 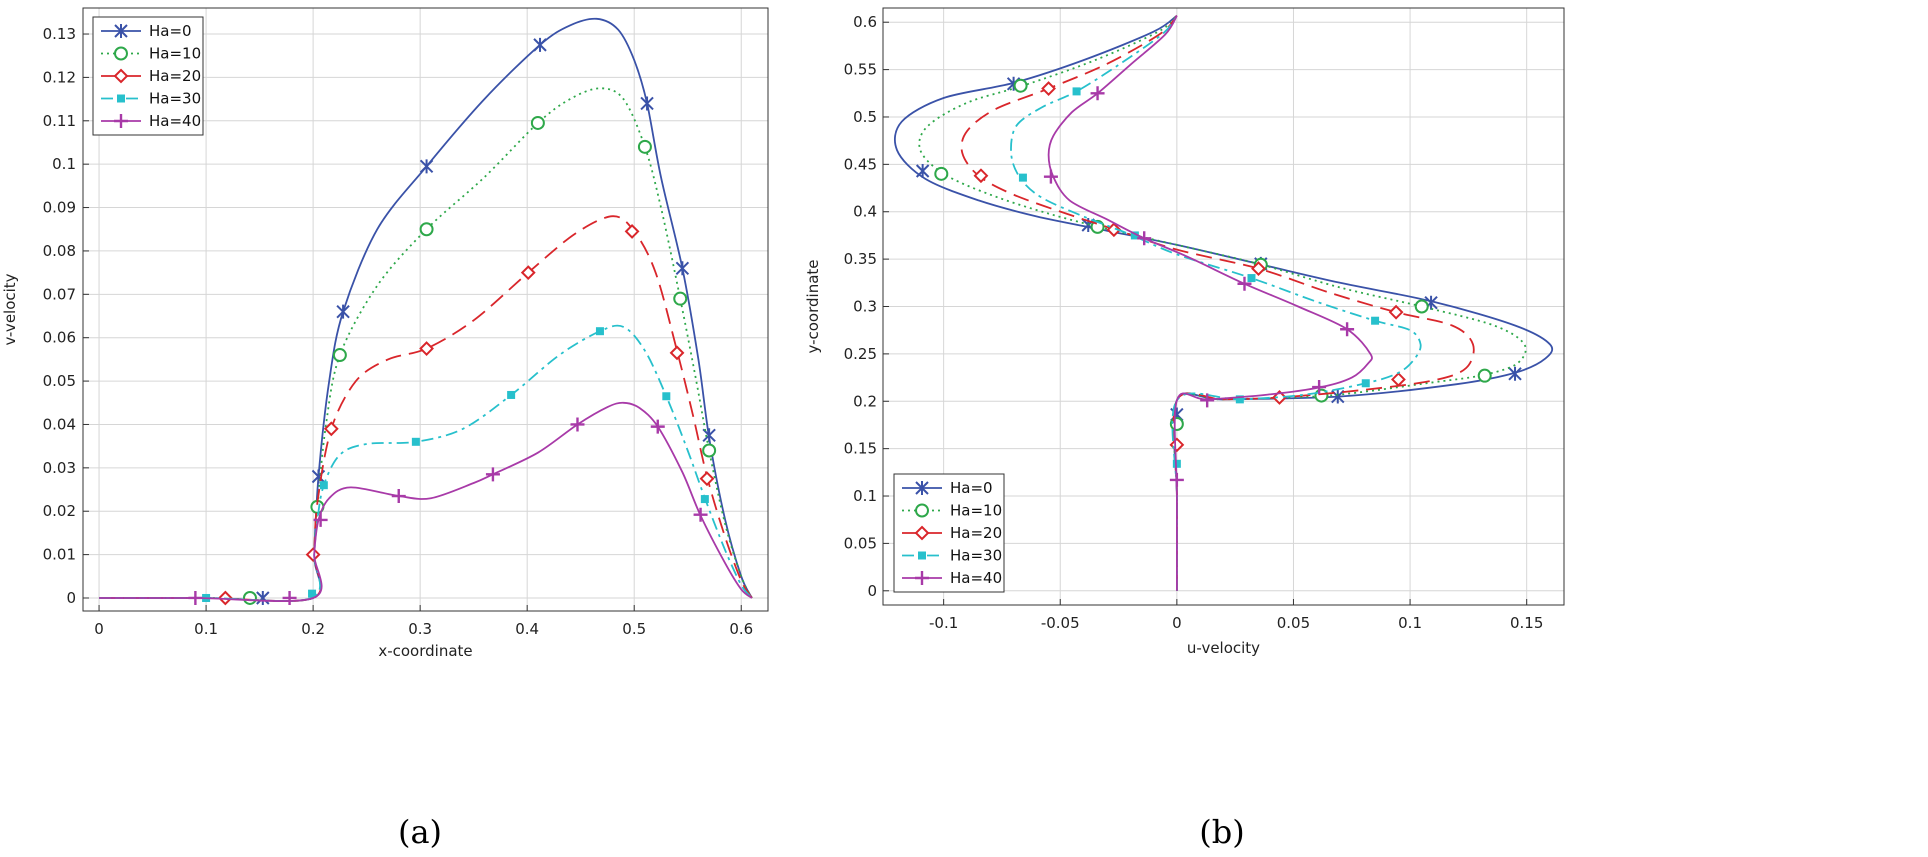 I want to click on ytick-label-b-12: 0.6, so click(x=865, y=22).